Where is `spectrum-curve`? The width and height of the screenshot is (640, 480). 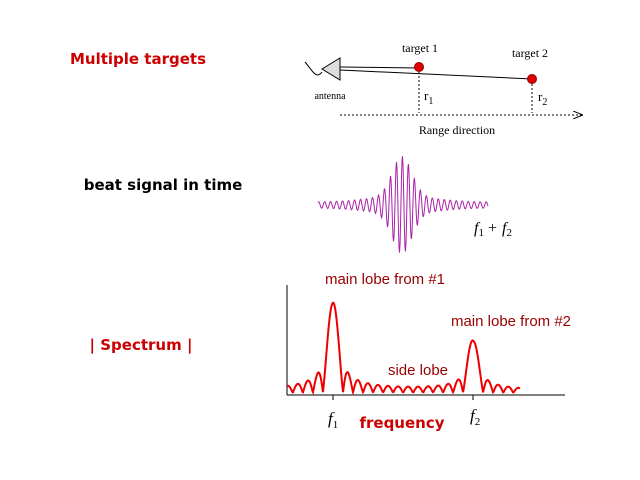
spectrum-curve is located at coordinates (403, 348).